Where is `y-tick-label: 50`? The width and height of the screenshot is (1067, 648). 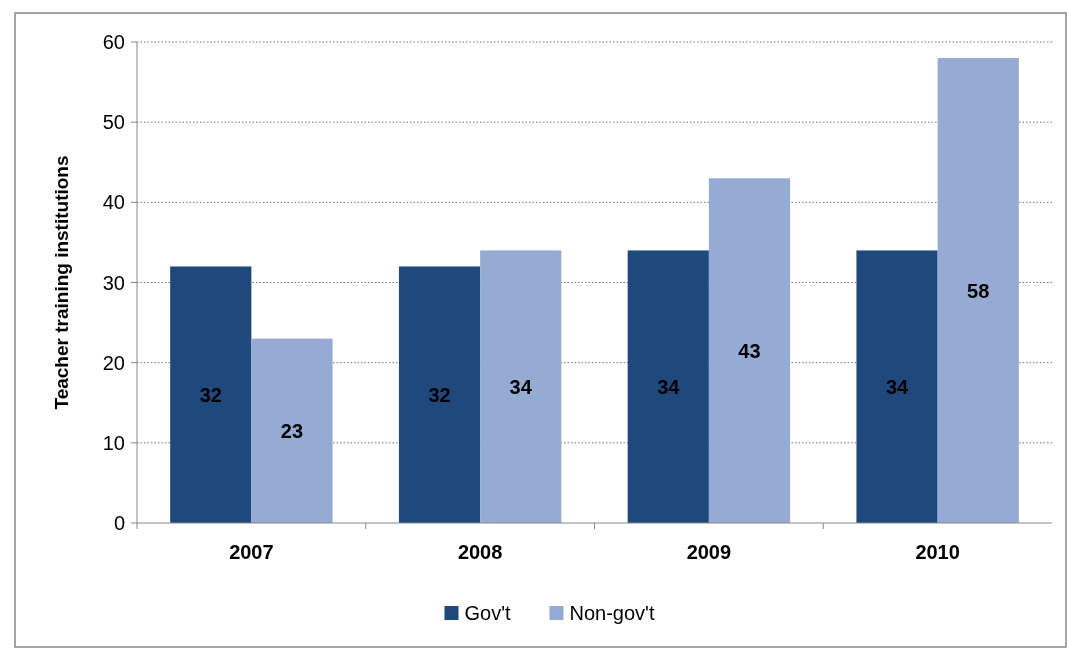 y-tick-label: 50 is located at coordinates (113, 122).